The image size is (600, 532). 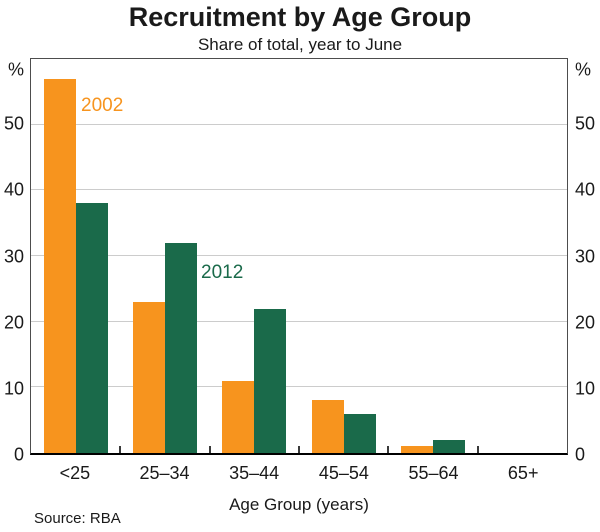 What do you see at coordinates (102, 105) in the screenshot?
I see `series-label-2002: 2002` at bounding box center [102, 105].